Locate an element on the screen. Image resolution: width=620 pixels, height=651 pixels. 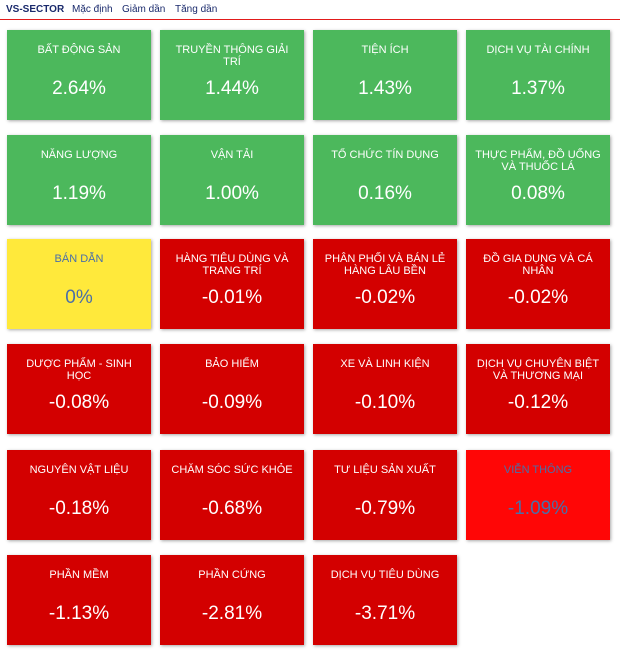
sector-name: TIỆN ÍCH is located at coordinates (385, 50).